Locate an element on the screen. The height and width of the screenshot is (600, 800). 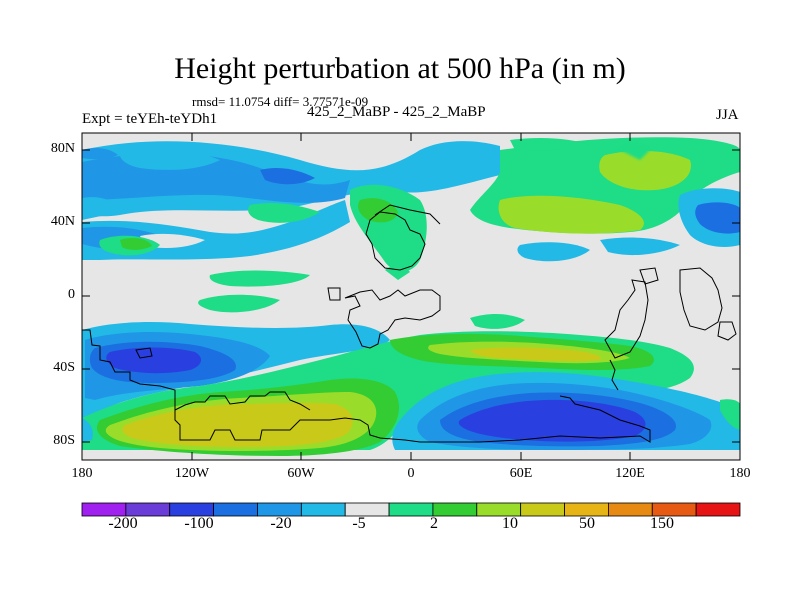
colorbar-label: 150 is located at coordinates (662, 523).